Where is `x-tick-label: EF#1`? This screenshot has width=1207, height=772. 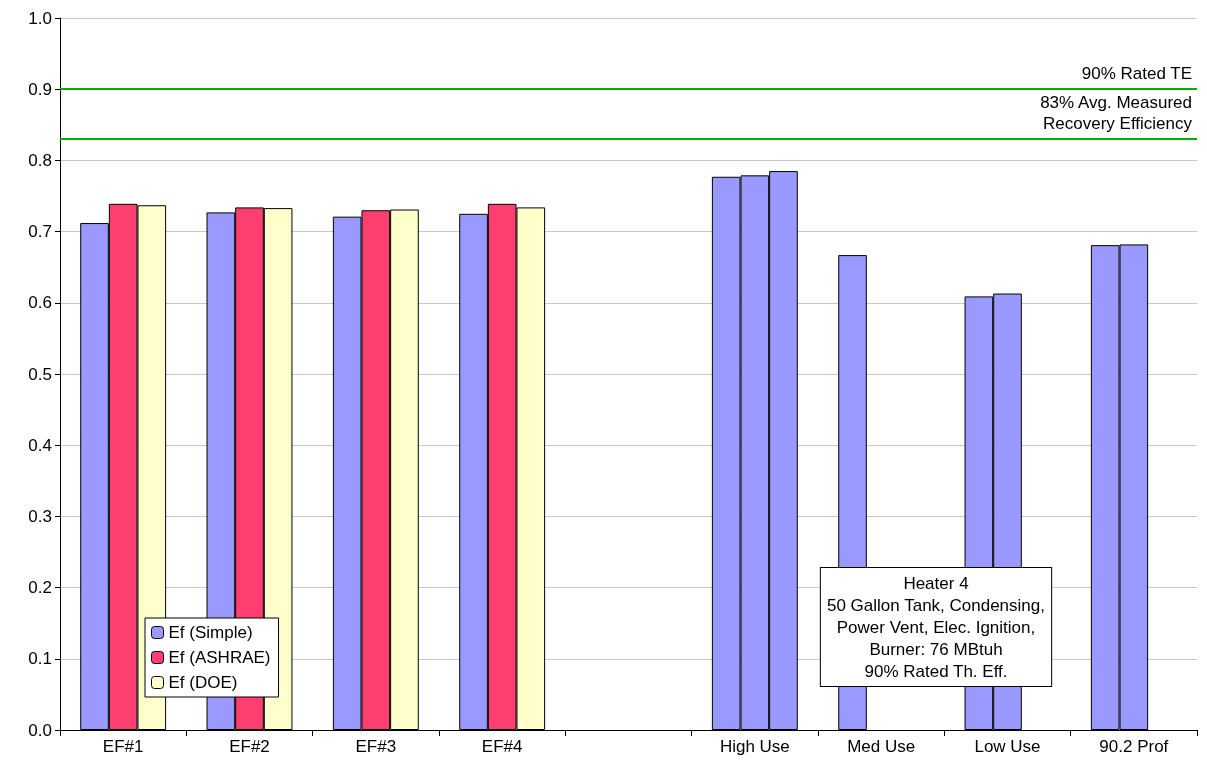
x-tick-label: EF#1 is located at coordinates (123, 746).